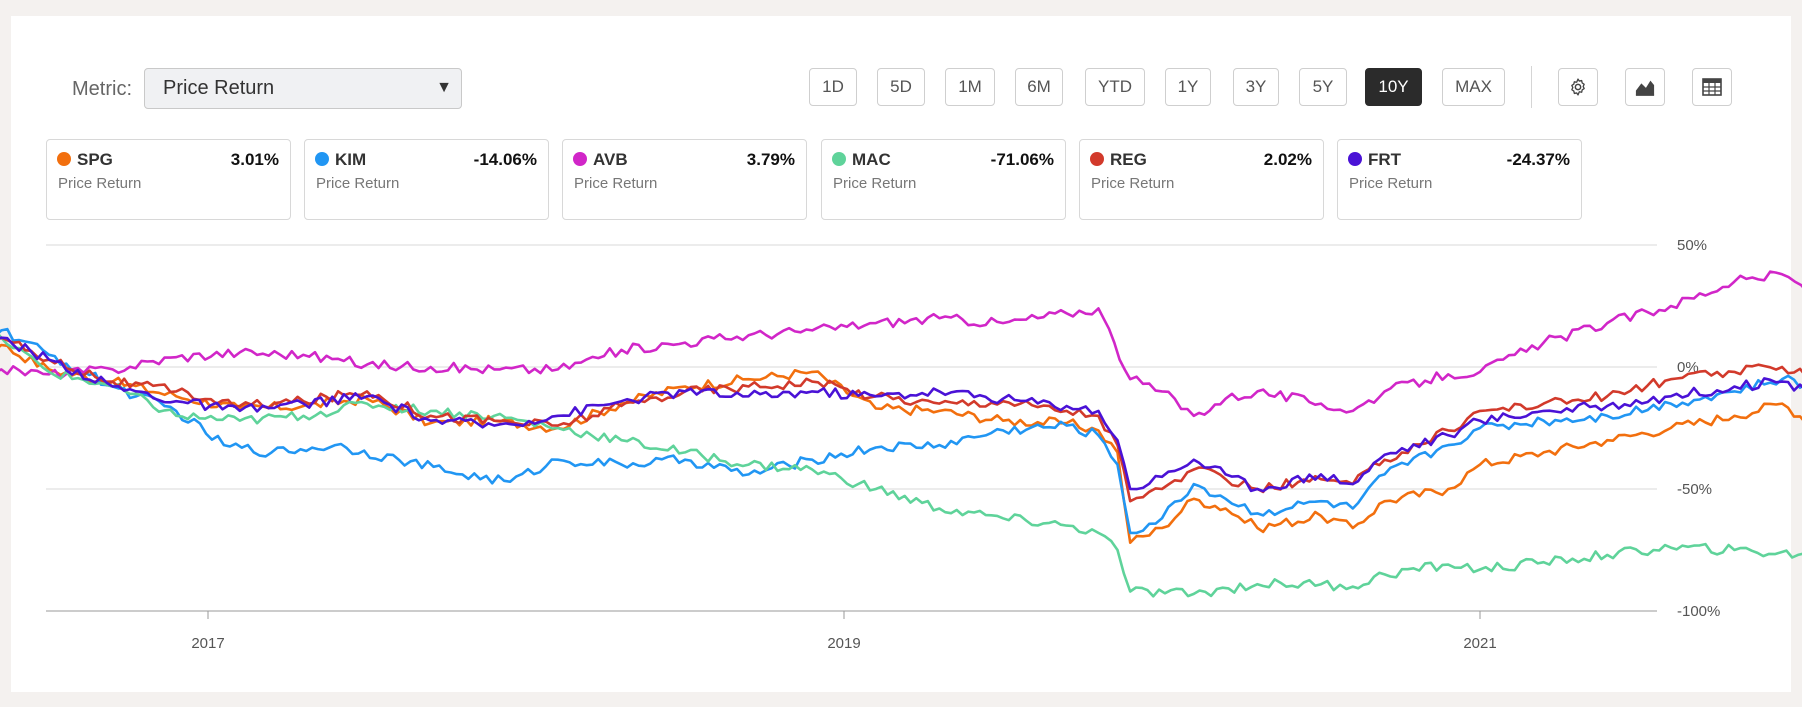 The image size is (1802, 707). Describe the element at coordinates (1393, 87) in the screenshot. I see `range-button-10y: 10Y` at that location.